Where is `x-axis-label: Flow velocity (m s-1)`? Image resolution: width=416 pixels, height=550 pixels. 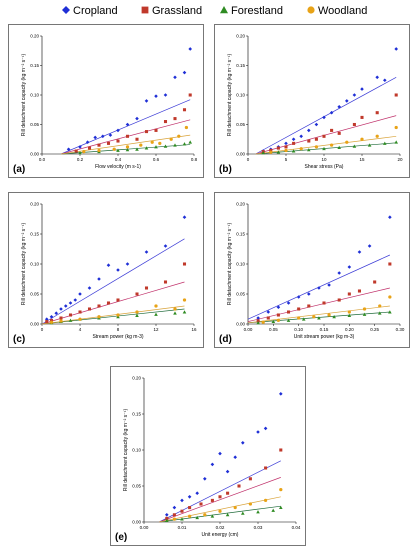
x-axis-label: Flow velocity (m s-1) is located at coordinates (118, 167).